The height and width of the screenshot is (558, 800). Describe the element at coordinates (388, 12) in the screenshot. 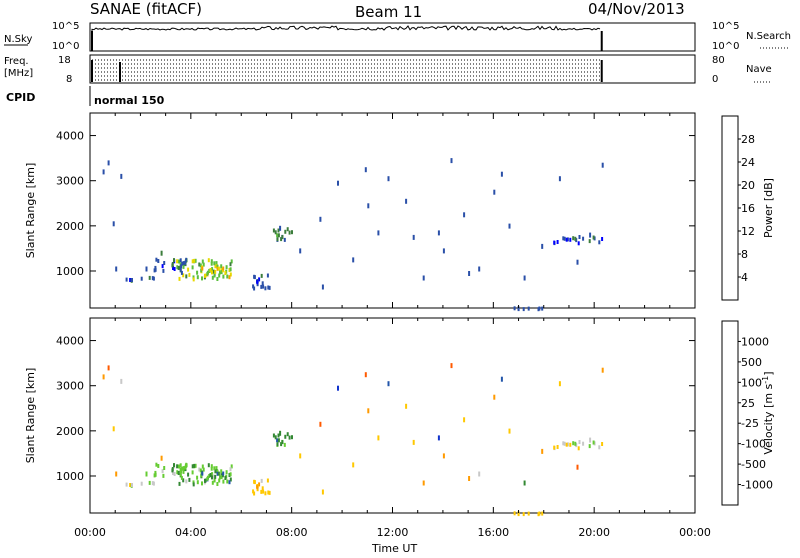

I see `beam-title: Beam 11` at that location.